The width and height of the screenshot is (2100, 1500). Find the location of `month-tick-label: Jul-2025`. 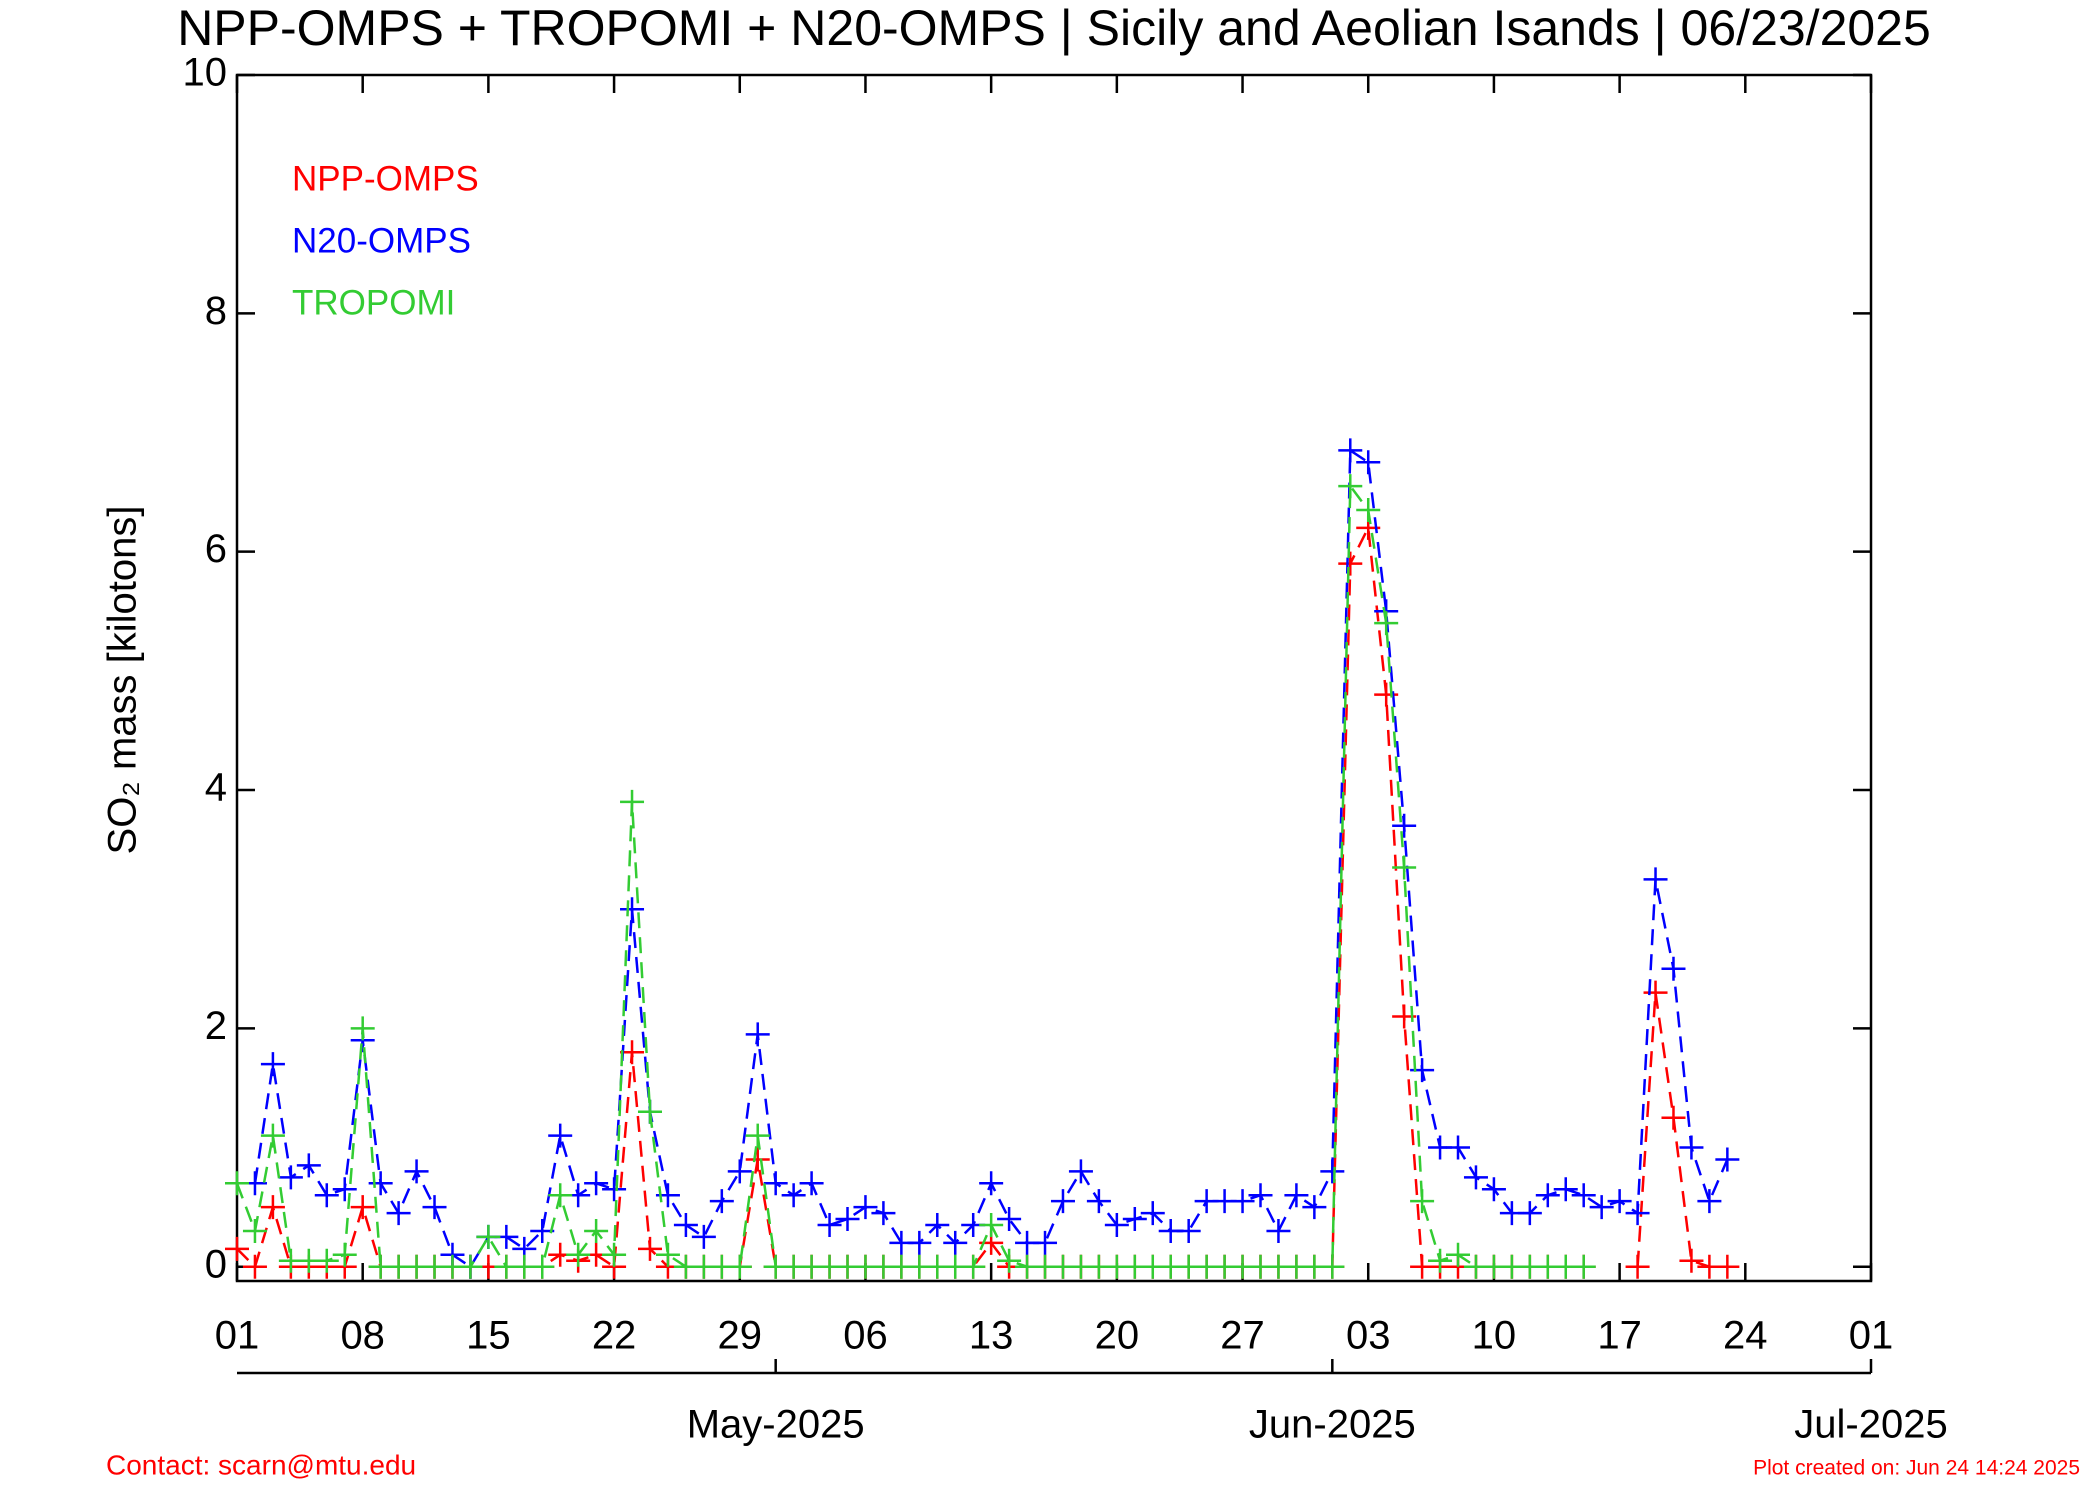

month-tick-label: Jul-2025 is located at coordinates (1870, 1425).